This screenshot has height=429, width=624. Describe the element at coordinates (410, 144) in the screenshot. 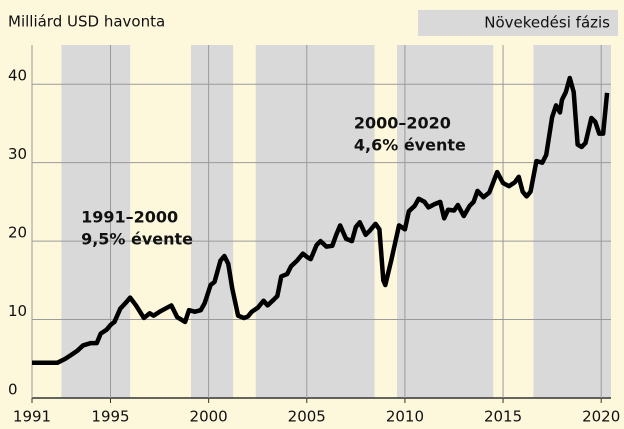

I see `annotation-line: 4,6% évente` at that location.